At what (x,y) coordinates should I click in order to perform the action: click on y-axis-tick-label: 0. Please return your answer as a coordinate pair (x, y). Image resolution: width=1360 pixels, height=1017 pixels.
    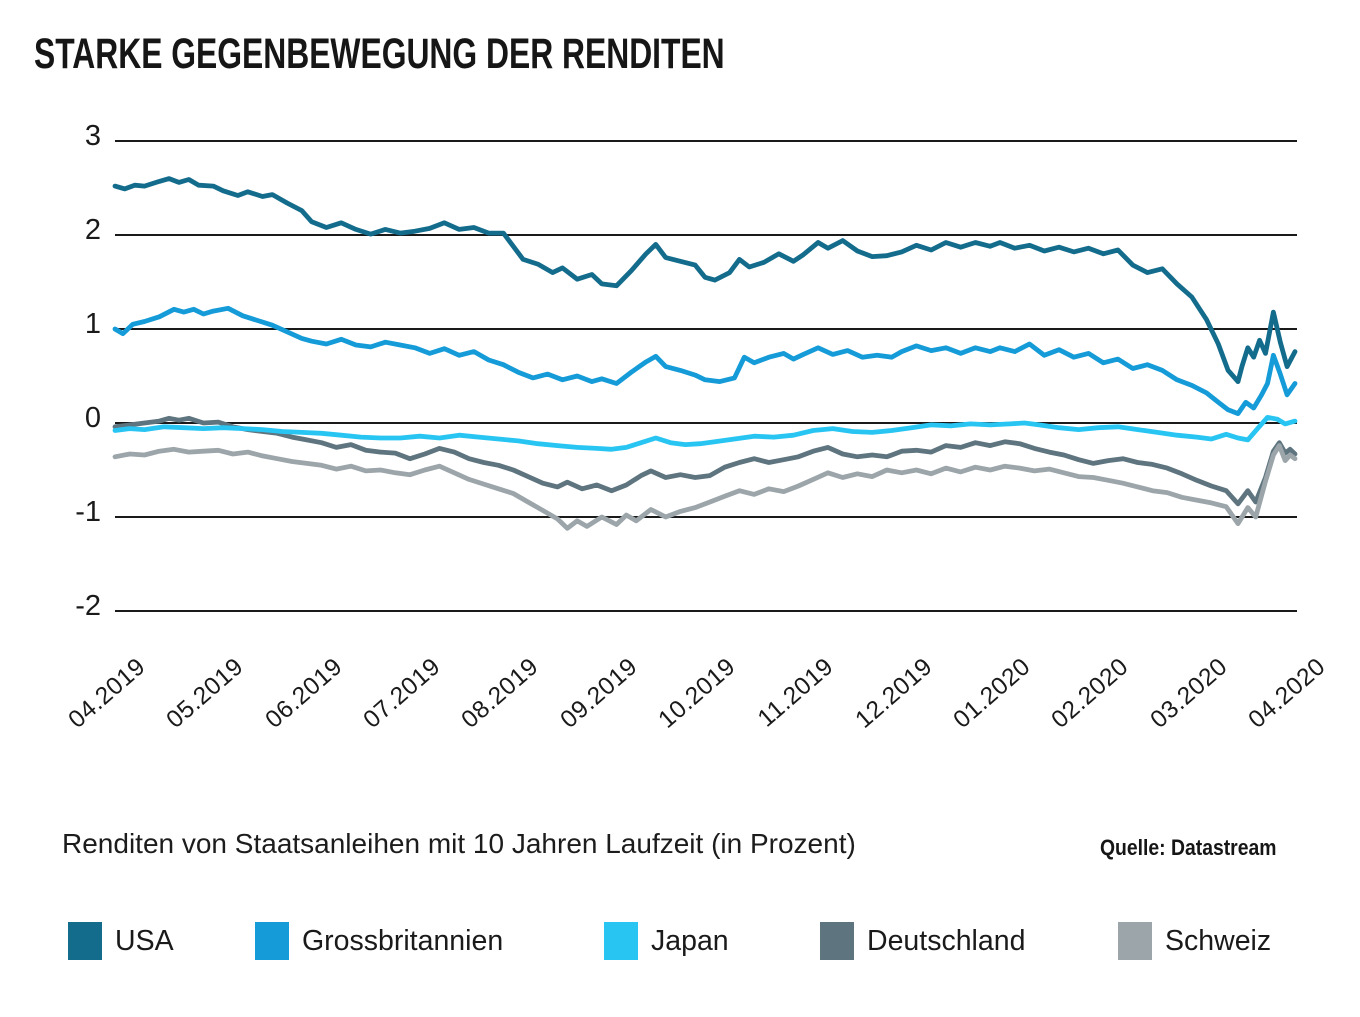
    Looking at the image, I should click on (92, 418).